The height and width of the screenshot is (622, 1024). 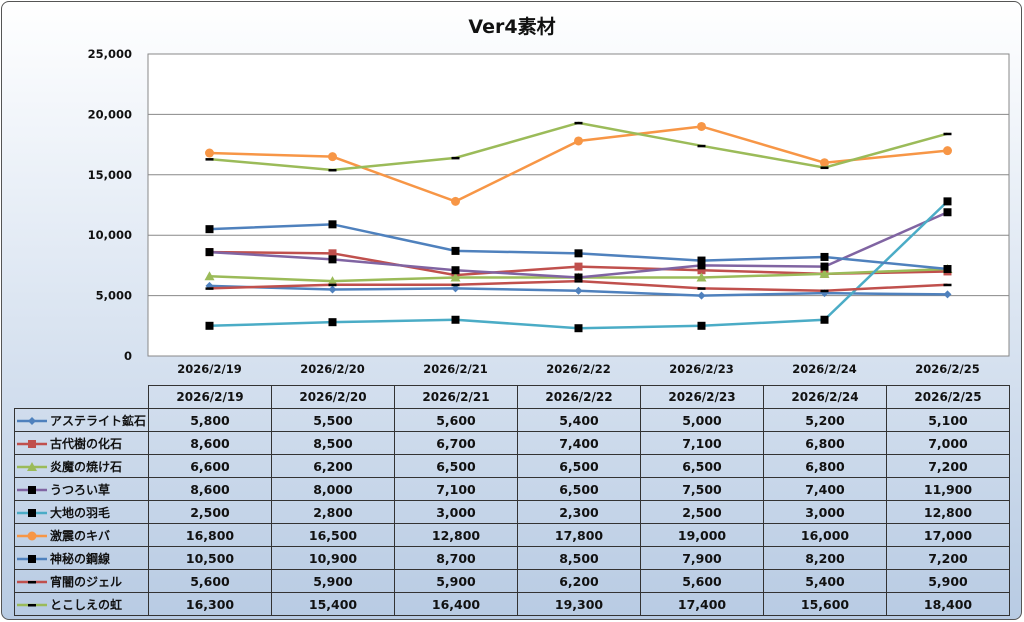 I want to click on x-tick-label: 2026/2/21, so click(x=455, y=369).